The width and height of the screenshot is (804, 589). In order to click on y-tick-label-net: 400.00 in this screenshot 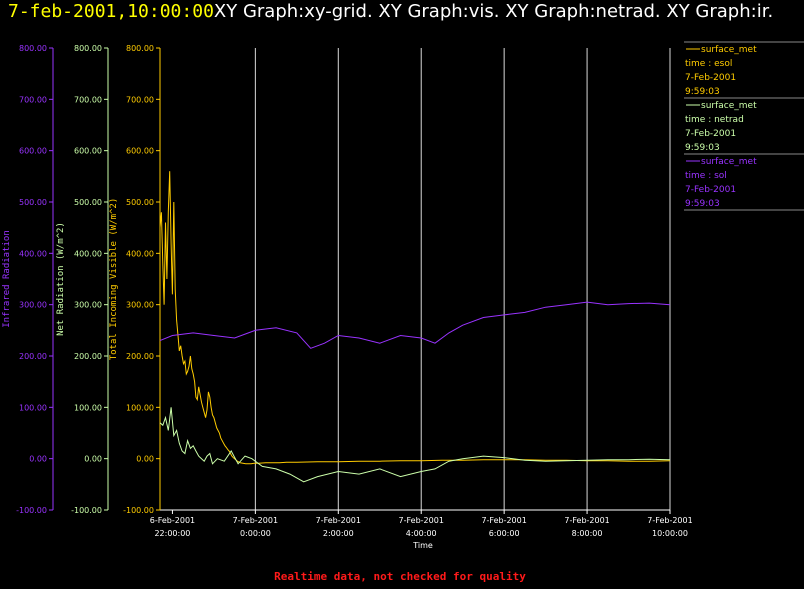, I will do `click(88, 253)`.